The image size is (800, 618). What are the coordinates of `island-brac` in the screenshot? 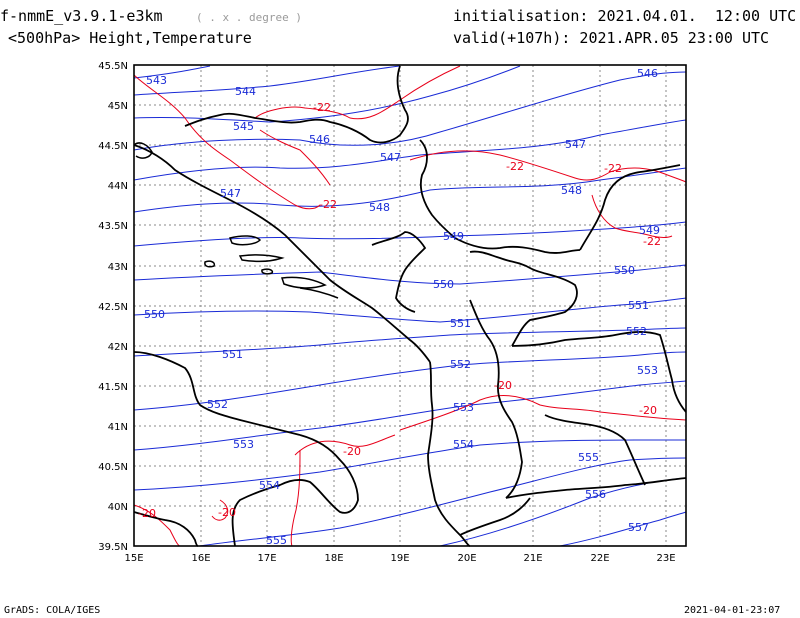 It's located at (245, 240).